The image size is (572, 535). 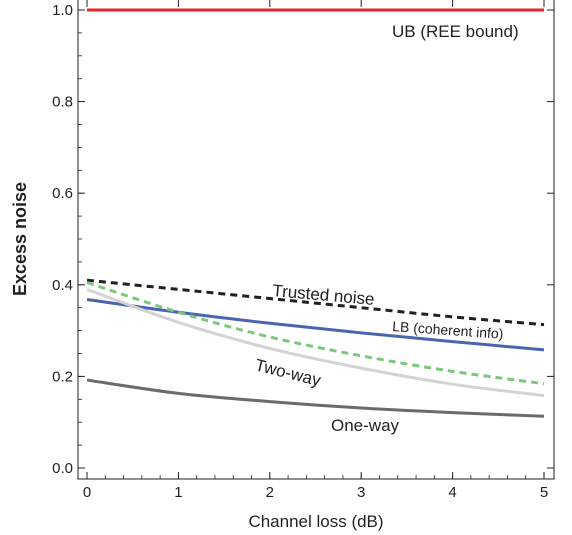 I want to click on annotation-trusted-noise: Trusted noise, so click(x=324, y=295).